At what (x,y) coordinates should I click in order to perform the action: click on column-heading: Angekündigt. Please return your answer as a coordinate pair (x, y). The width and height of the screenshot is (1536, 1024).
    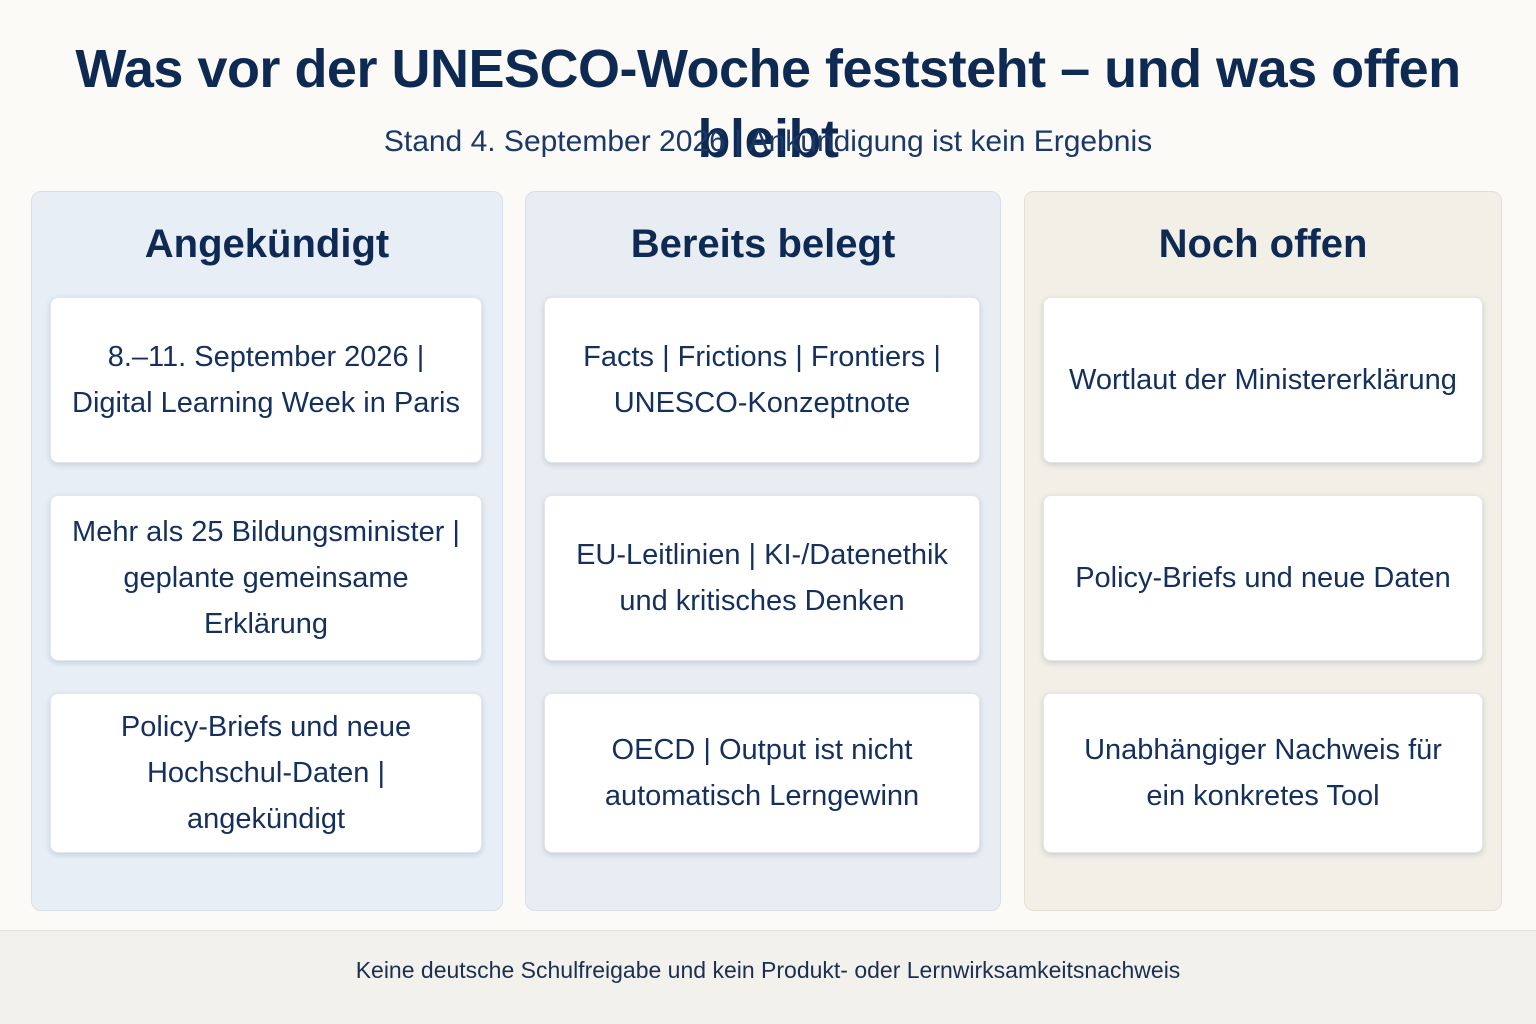
    Looking at the image, I should click on (267, 244).